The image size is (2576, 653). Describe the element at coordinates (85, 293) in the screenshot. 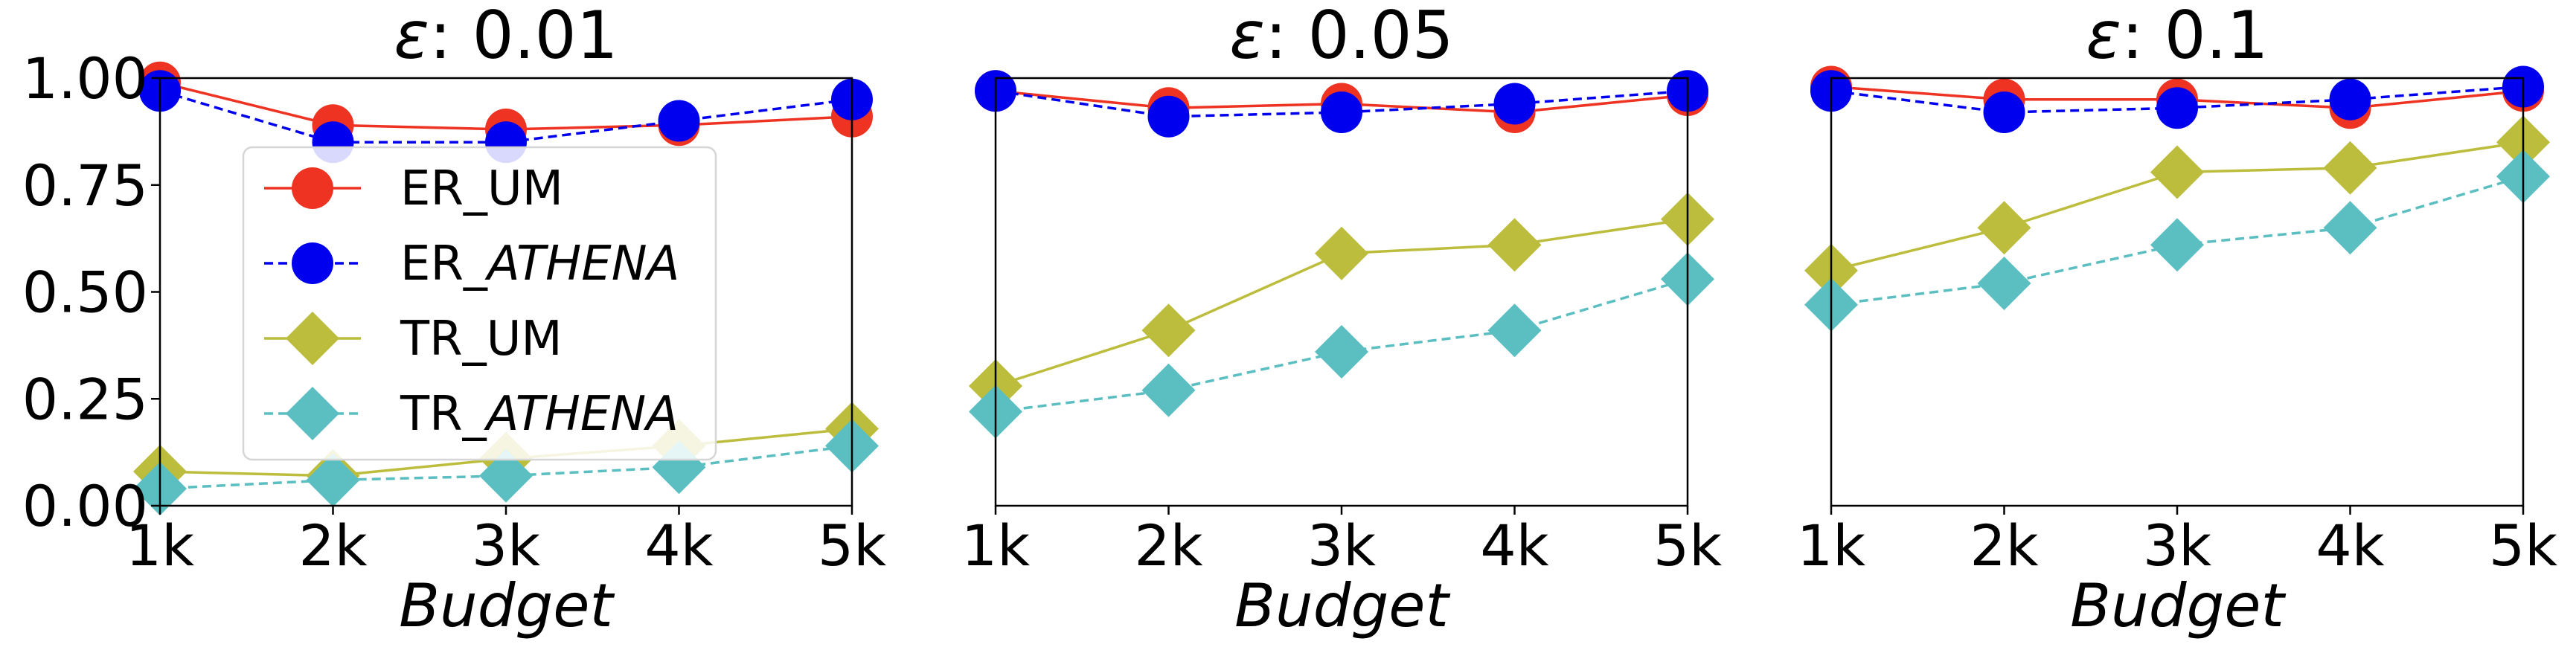

I see `y-tick-label: 0.50` at that location.